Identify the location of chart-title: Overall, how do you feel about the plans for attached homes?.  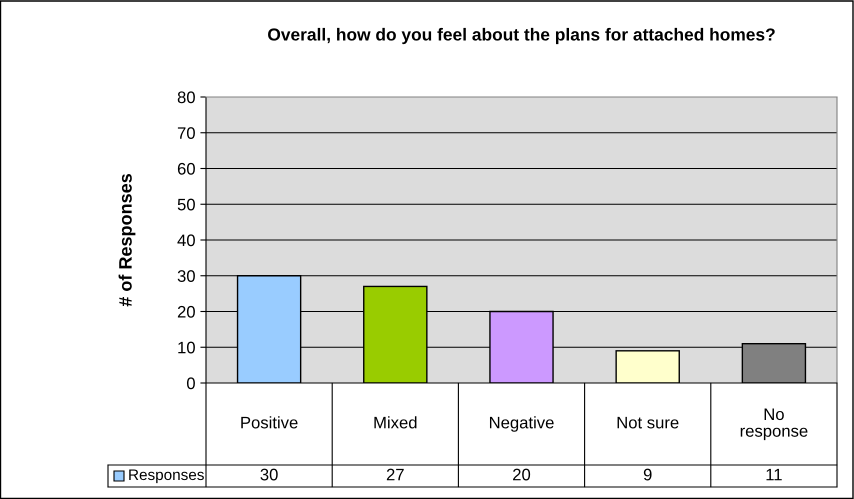
(521, 36).